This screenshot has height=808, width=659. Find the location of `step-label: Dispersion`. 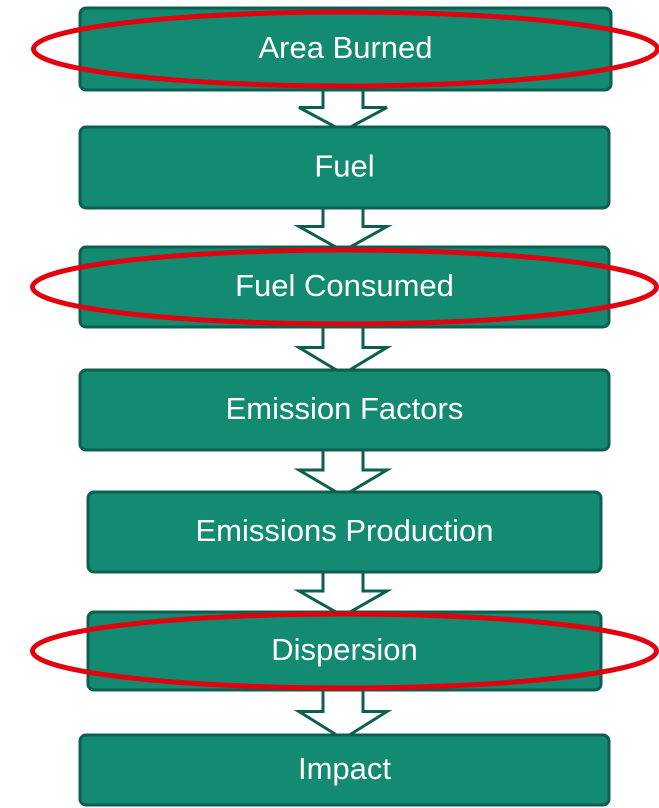

step-label: Dispersion is located at coordinates (344, 649).